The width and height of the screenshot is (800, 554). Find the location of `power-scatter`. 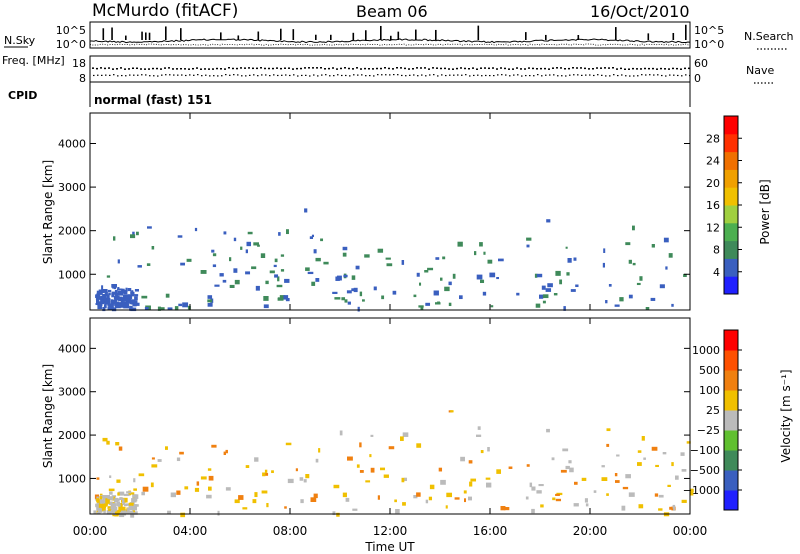

power-scatter is located at coordinates (391, 260).